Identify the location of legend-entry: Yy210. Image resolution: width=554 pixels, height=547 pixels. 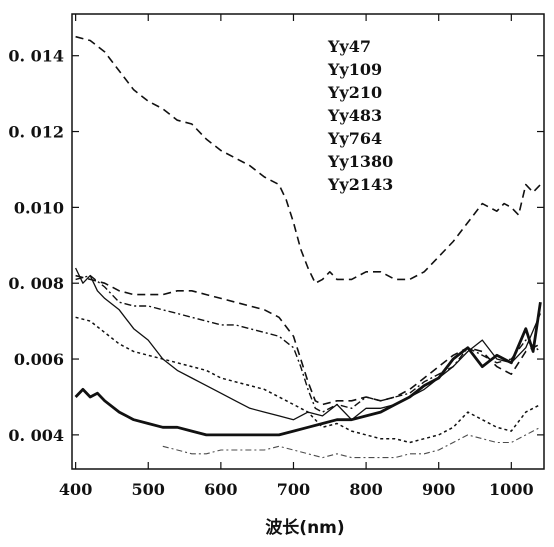
(354, 92).